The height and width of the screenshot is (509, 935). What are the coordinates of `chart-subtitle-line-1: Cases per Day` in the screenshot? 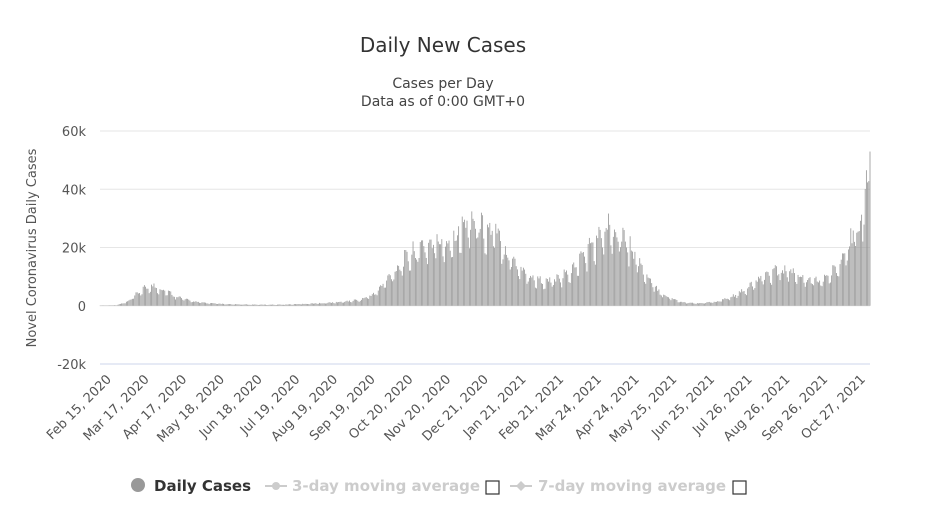 It's located at (442, 84).